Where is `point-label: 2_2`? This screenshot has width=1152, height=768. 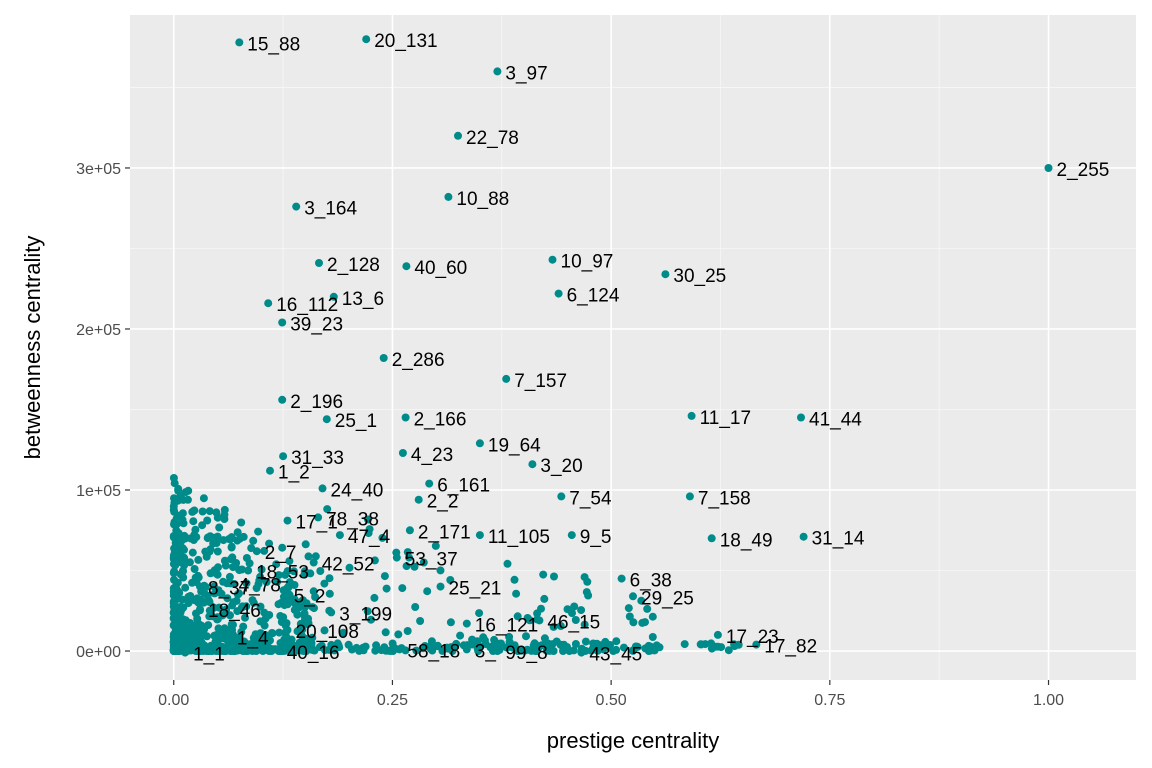 point-label: 2_2 is located at coordinates (443, 502).